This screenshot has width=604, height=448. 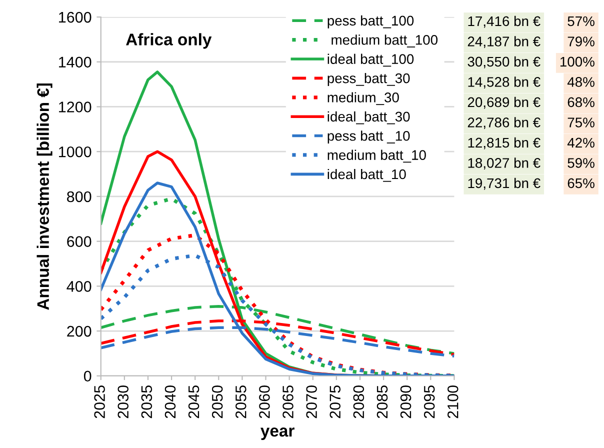 I want to click on y-tick-label: 400, so click(x=79, y=286).